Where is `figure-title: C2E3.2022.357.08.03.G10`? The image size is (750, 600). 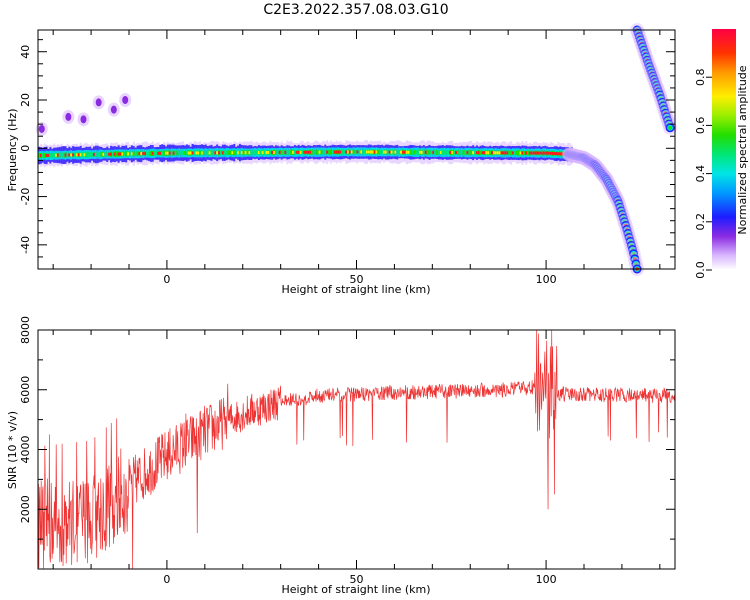
figure-title: C2E3.2022.357.08.03.G10 is located at coordinates (355, 10).